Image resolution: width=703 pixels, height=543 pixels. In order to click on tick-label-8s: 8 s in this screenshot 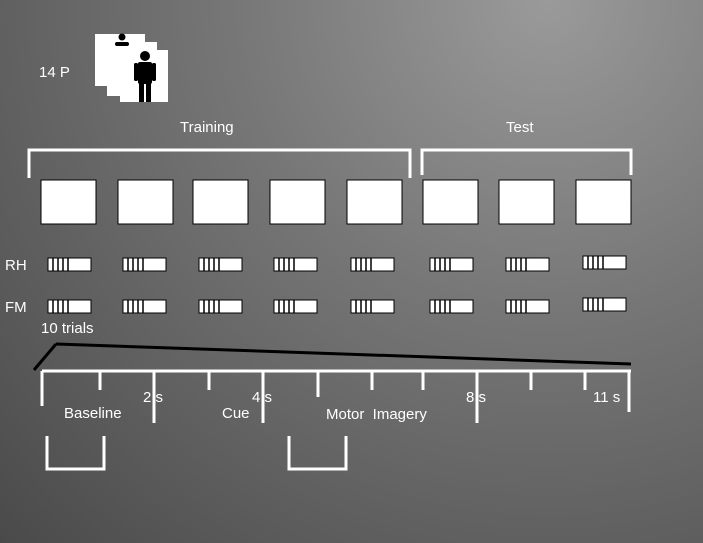, I will do `click(476, 397)`.